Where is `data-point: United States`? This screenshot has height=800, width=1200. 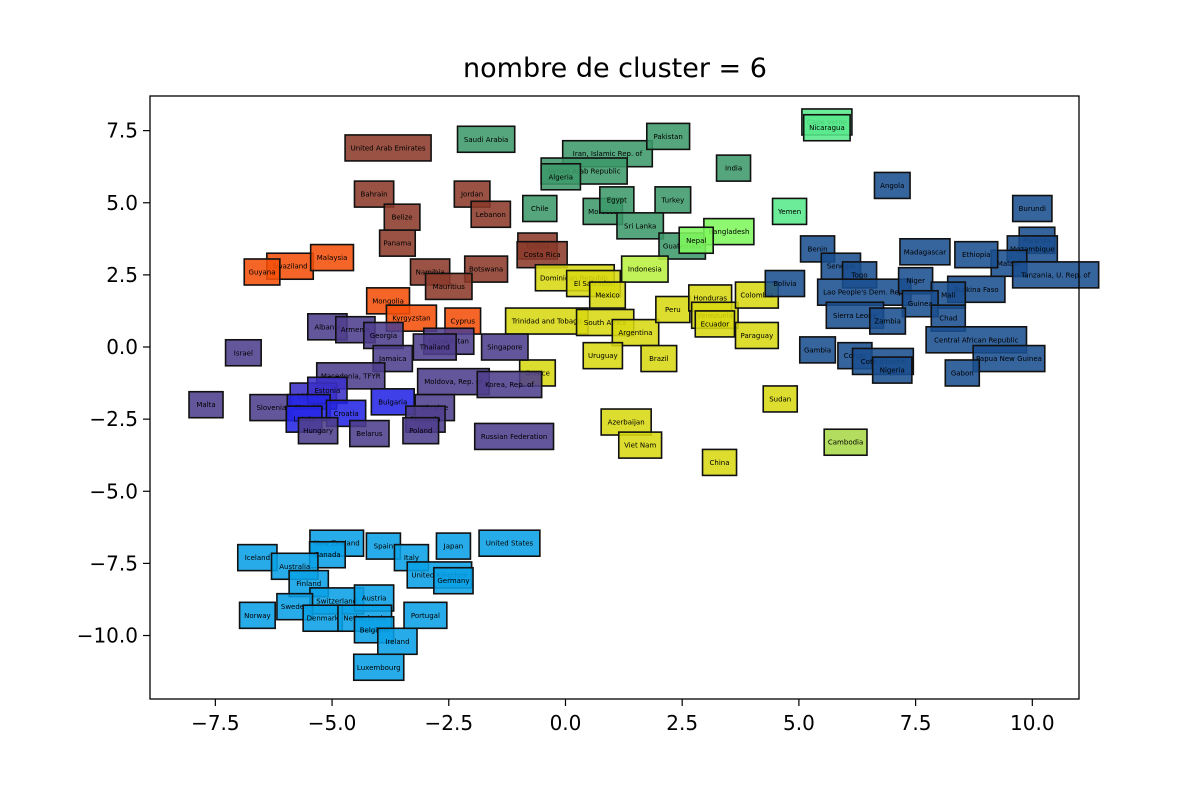 data-point: United States is located at coordinates (509, 543).